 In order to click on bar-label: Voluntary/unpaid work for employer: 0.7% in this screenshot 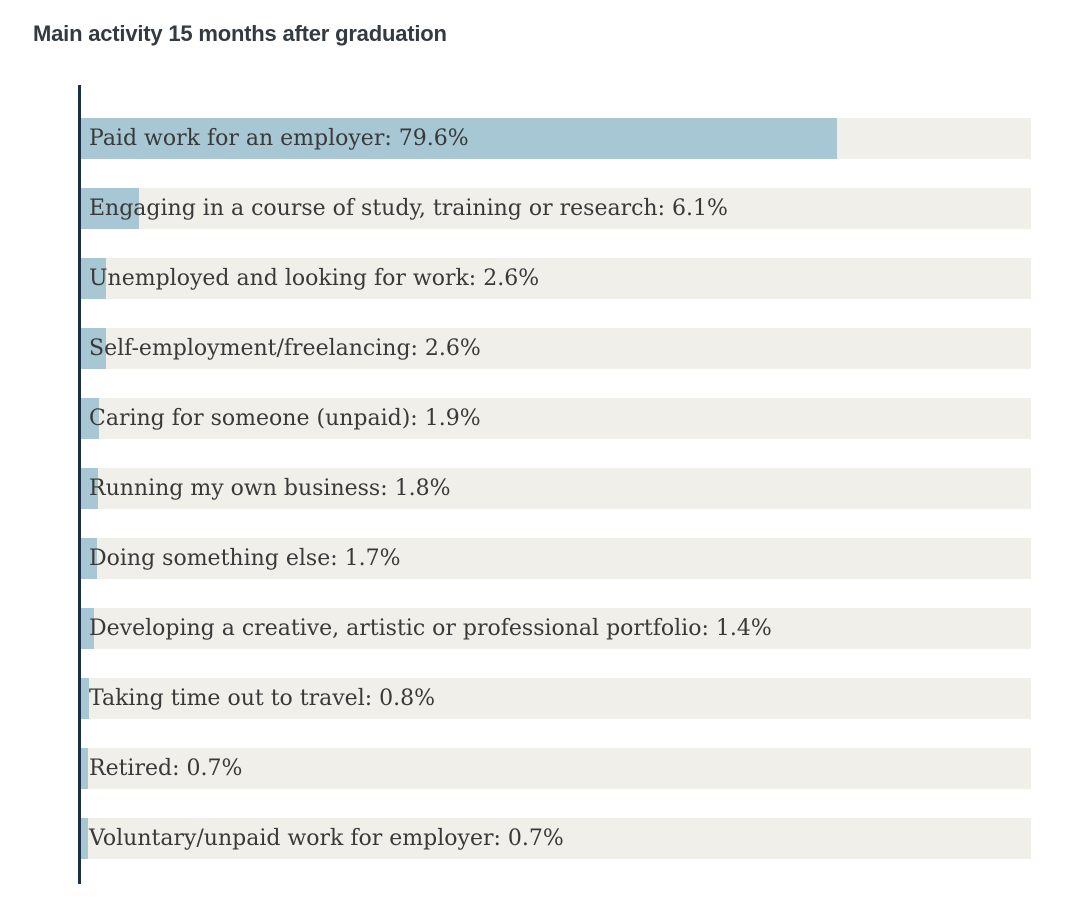, I will do `click(326, 838)`.